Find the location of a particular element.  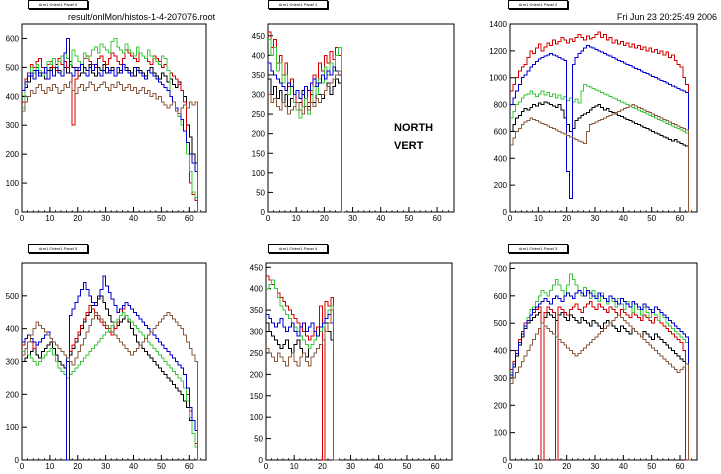

y-tick-label: 250 is located at coordinates (257, 353).